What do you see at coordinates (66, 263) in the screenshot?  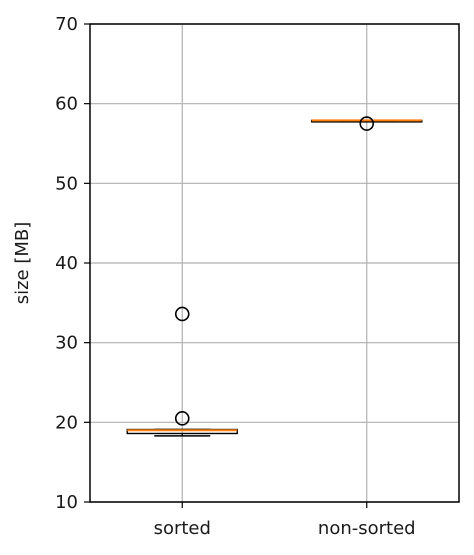 I see `y-tick-label: 40` at bounding box center [66, 263].